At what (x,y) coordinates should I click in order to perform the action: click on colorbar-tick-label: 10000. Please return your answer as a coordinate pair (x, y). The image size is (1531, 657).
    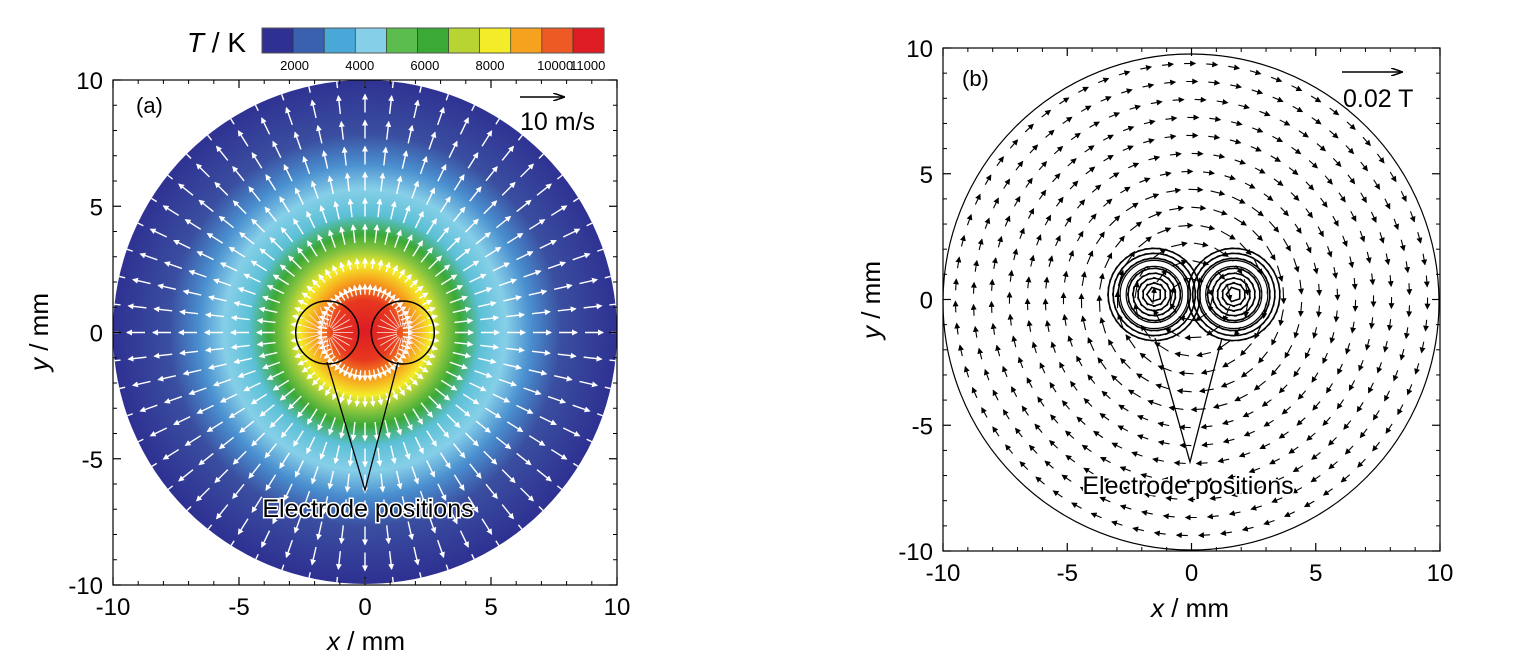
    Looking at the image, I should click on (555, 65).